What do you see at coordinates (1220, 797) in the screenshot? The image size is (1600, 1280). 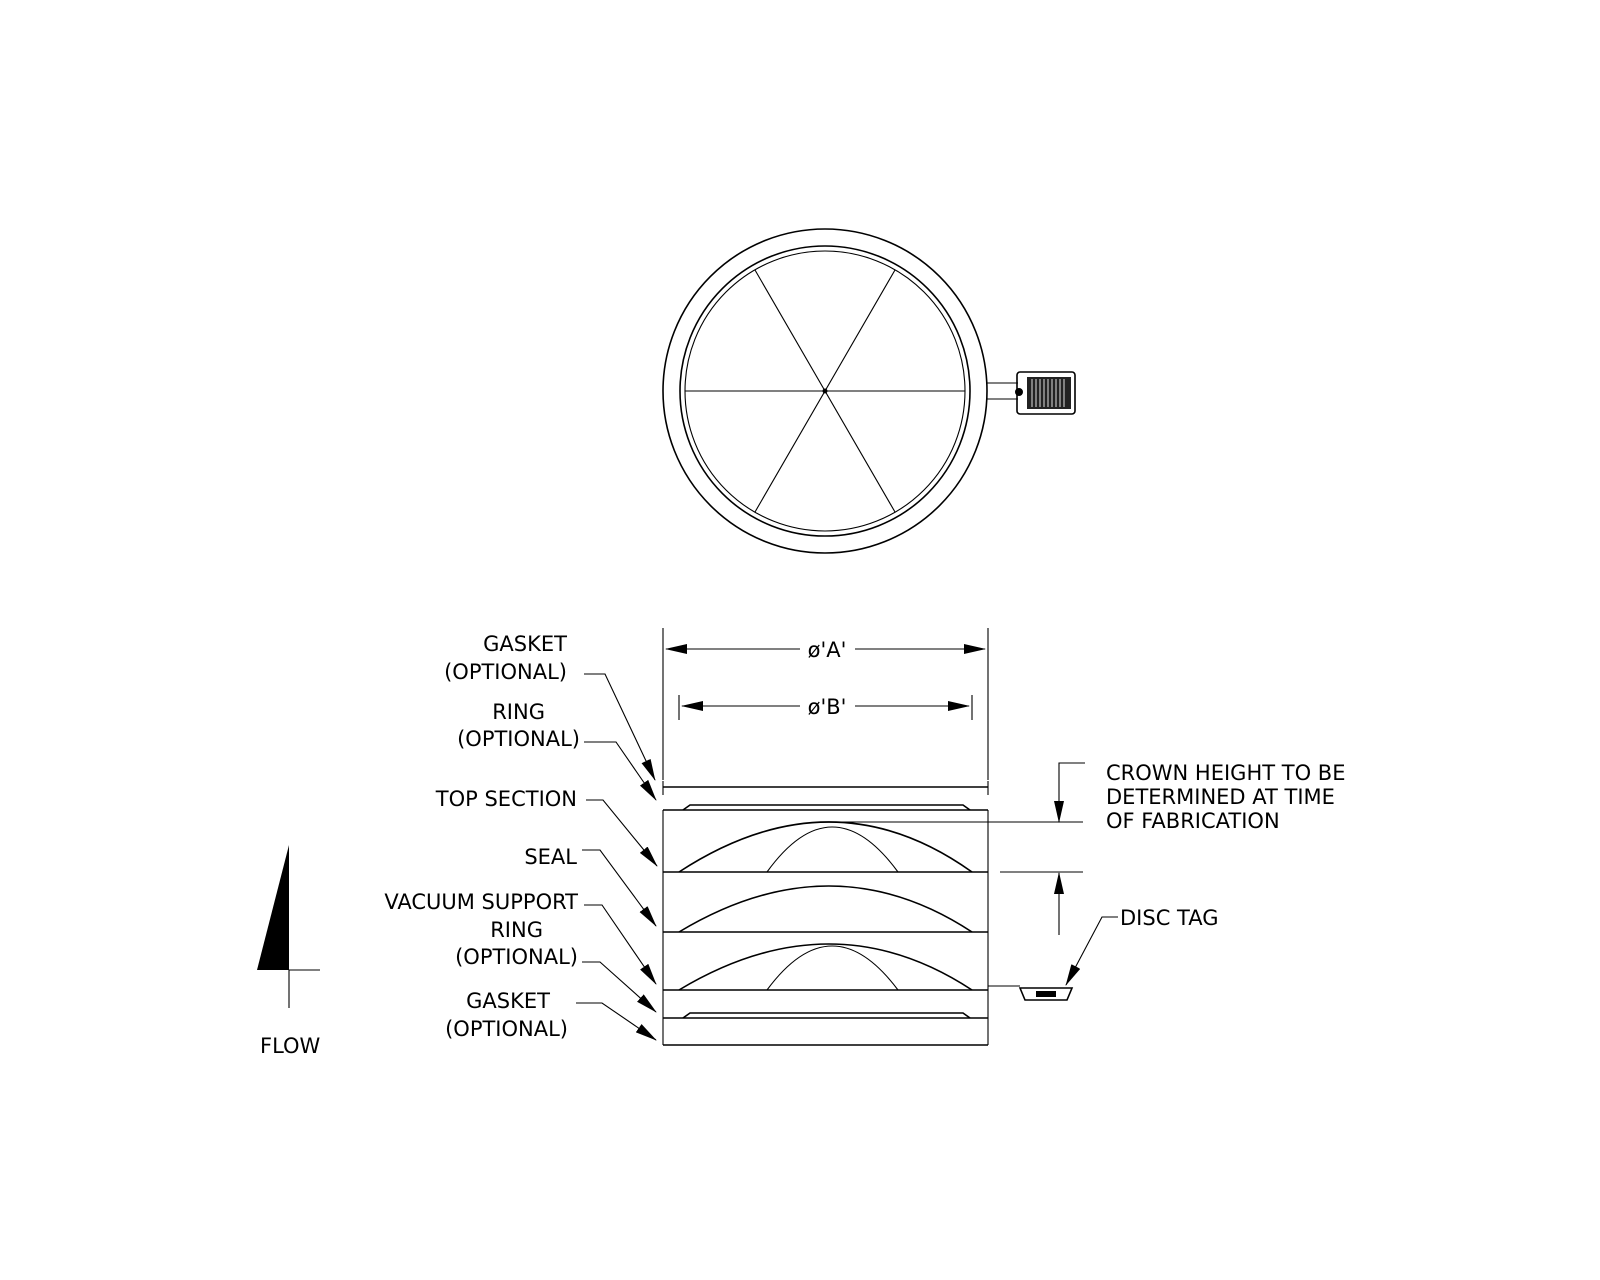 I see `label-crown-2: DETERMINED AT TIME` at bounding box center [1220, 797].